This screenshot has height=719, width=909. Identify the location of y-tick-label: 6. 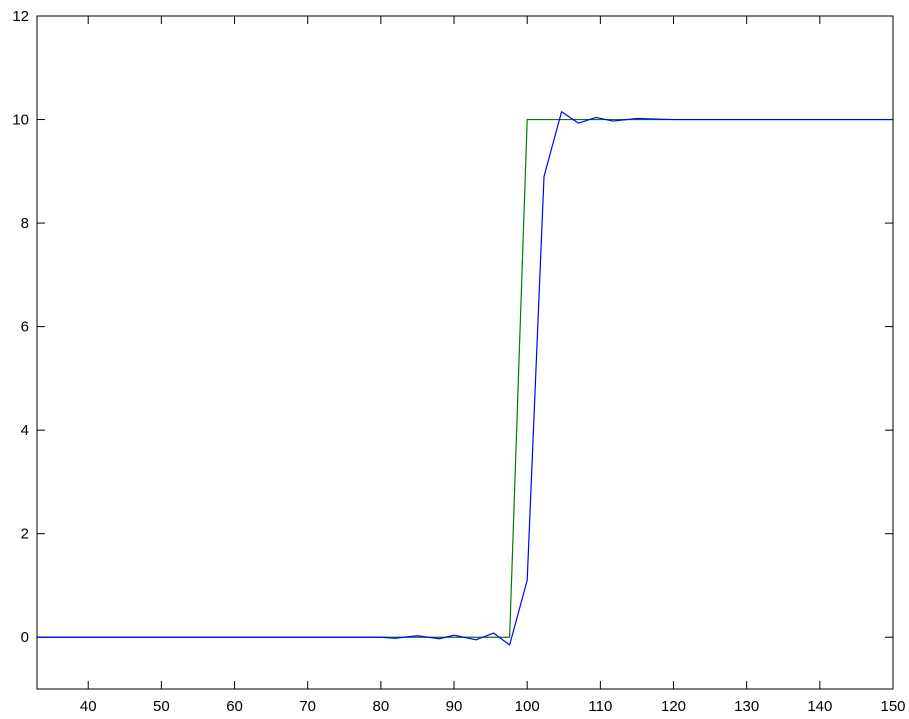
(25, 327).